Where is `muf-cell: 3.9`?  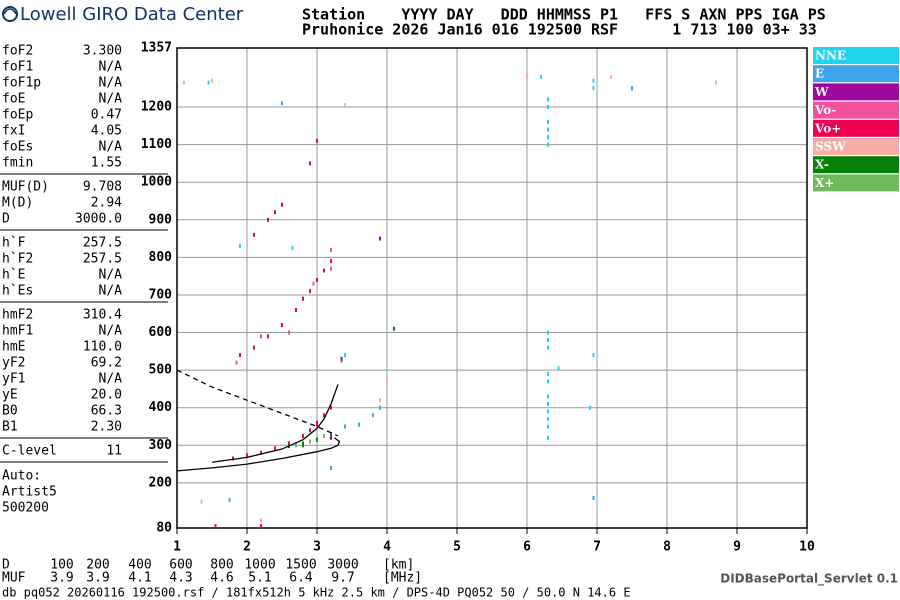 muf-cell: 3.9 is located at coordinates (97, 578).